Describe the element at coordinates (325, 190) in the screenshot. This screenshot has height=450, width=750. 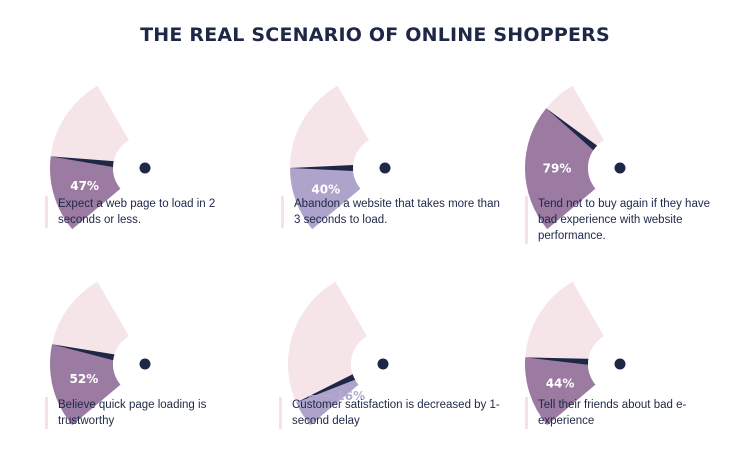
I see `gauge-value-label: 40%` at that location.